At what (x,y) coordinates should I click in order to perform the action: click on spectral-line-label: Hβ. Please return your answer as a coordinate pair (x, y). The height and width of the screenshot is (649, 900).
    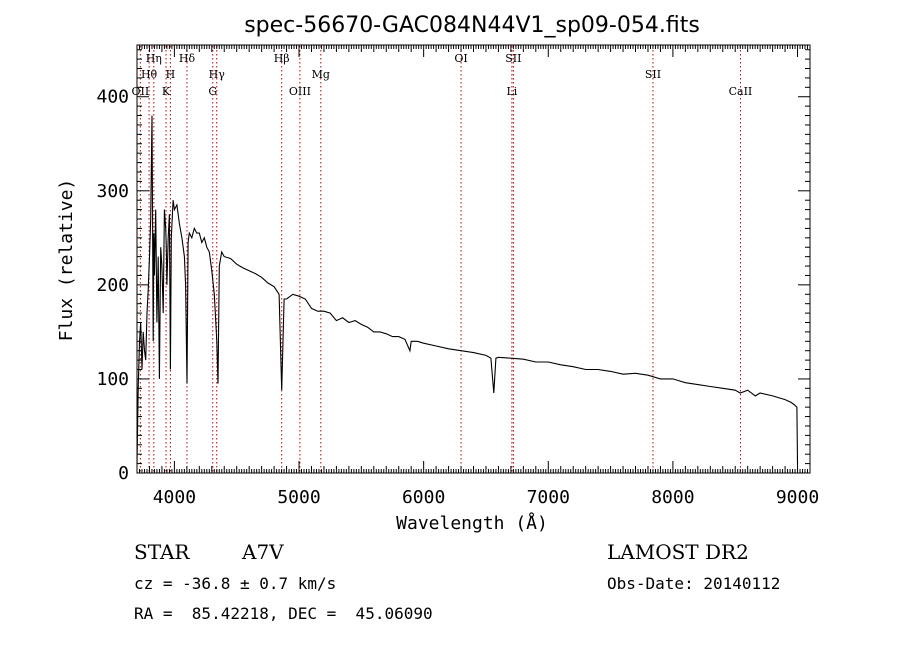
    Looking at the image, I should click on (282, 58).